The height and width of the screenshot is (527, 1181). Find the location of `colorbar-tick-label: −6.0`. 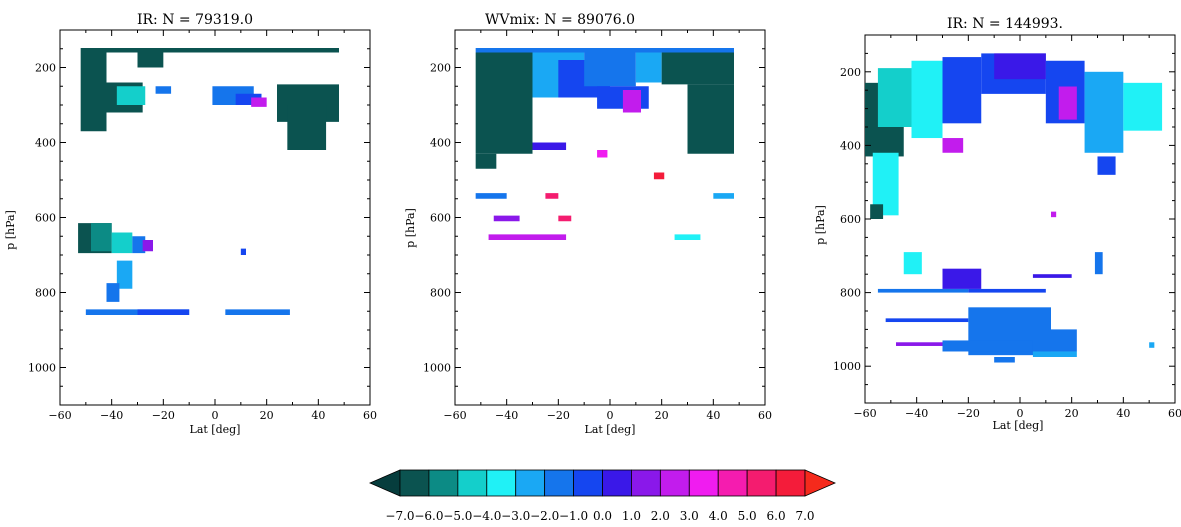

colorbar-tick-label: −6.0 is located at coordinates (428, 516).